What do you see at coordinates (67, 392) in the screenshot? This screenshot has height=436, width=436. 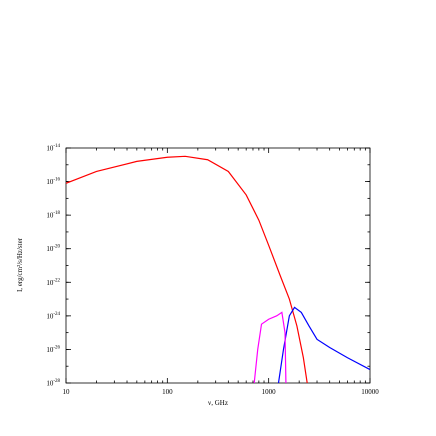 I see `x-tick-label: 10` at bounding box center [67, 392].